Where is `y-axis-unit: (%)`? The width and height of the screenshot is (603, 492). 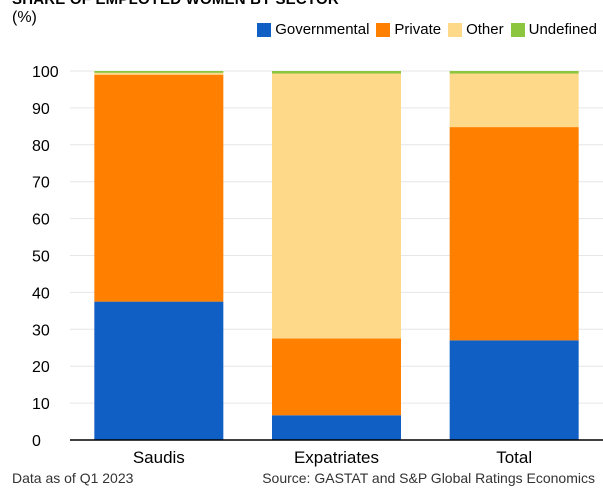 y-axis-unit: (%) is located at coordinates (24, 17).